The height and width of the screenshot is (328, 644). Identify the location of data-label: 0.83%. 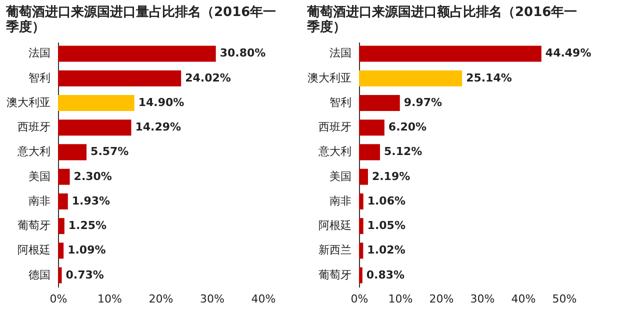
(385, 275).